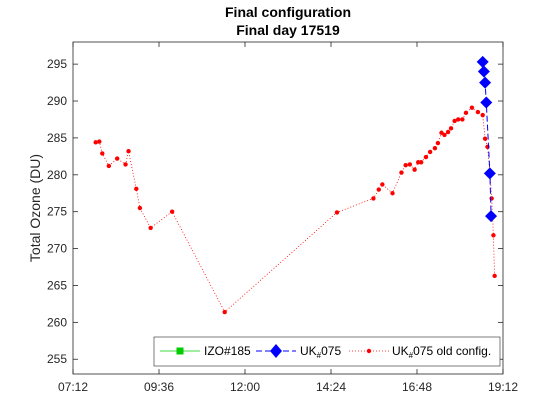  I want to click on y-tick-label: 265, so click(57, 285).